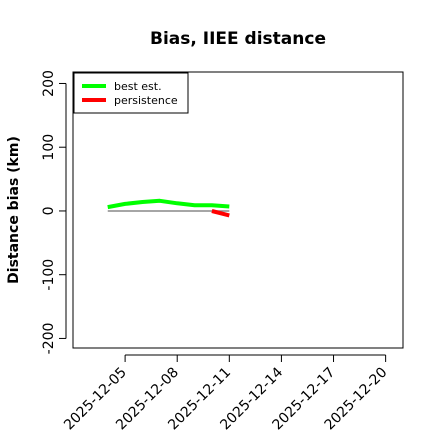 The image size is (440, 440). I want to click on legend-box, so click(131, 93).